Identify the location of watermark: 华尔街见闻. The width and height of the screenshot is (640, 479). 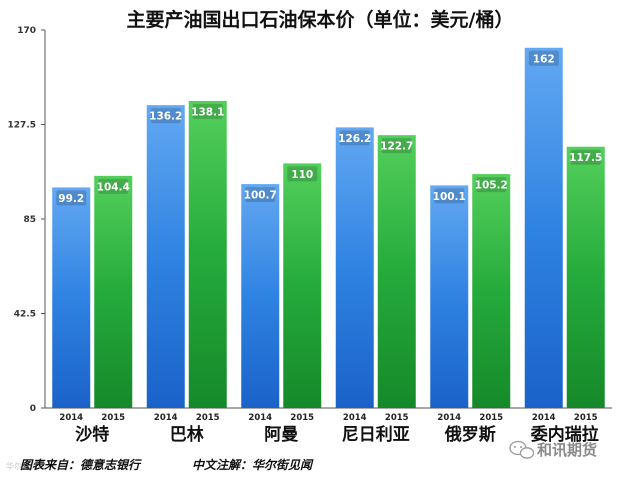
(26, 466).